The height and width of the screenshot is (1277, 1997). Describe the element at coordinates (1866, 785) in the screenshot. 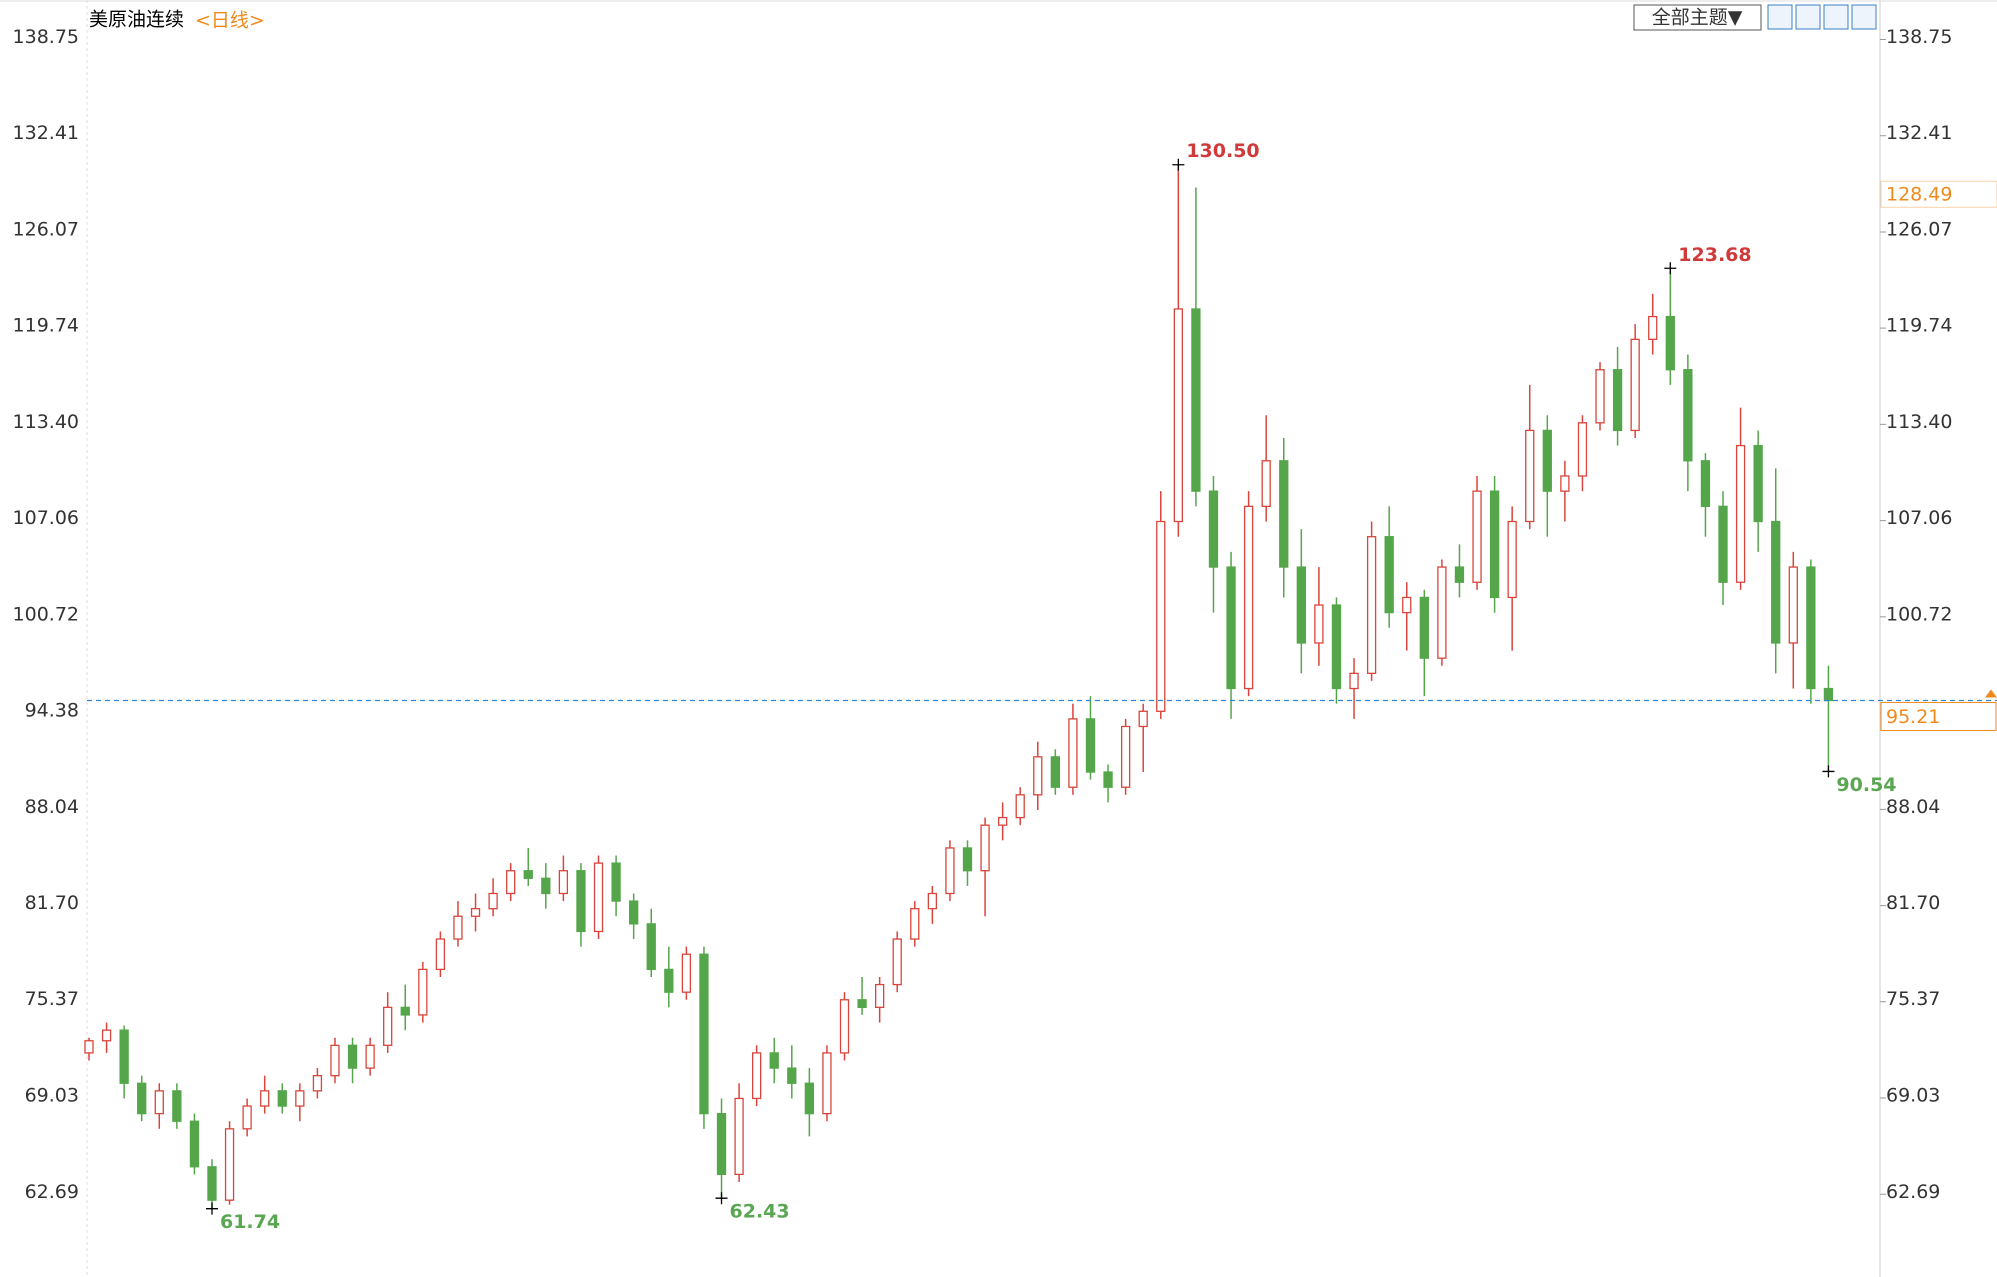

I see `extreme-label: 90.54` at that location.